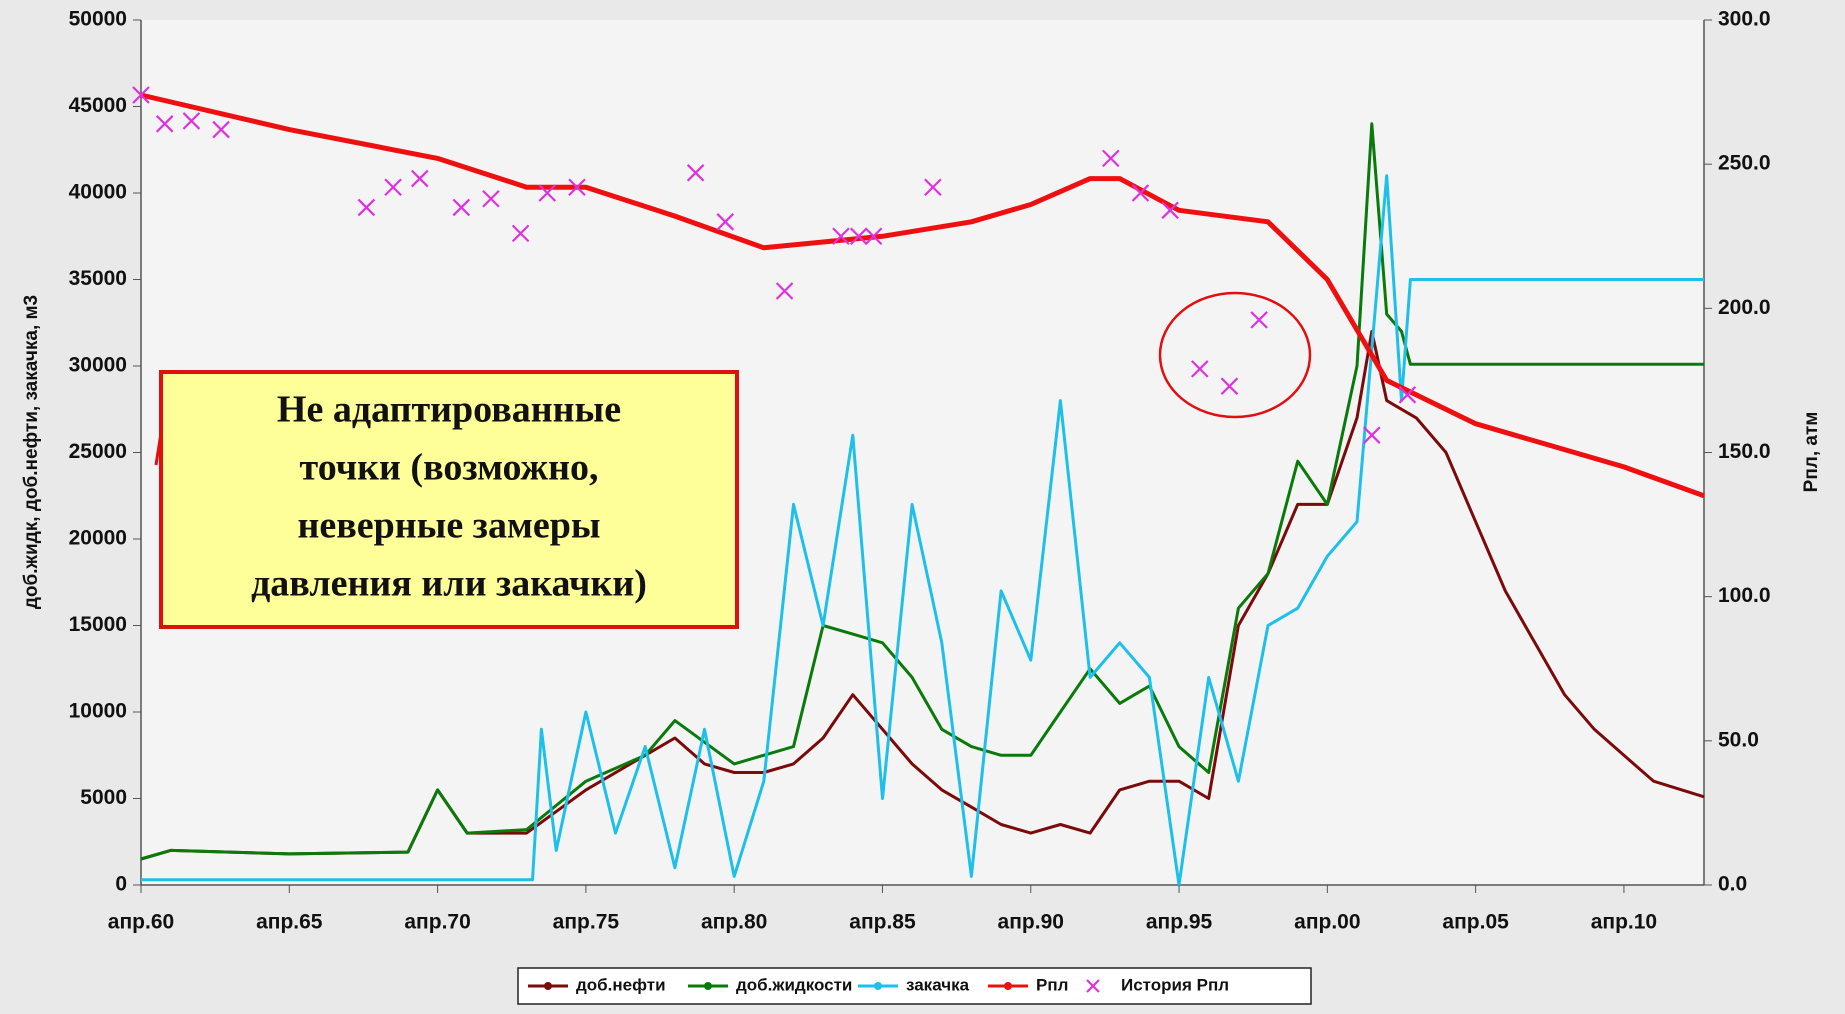  Describe the element at coordinates (1744, 451) in the screenshot. I see `y2-tick-label: 150.0` at that location.